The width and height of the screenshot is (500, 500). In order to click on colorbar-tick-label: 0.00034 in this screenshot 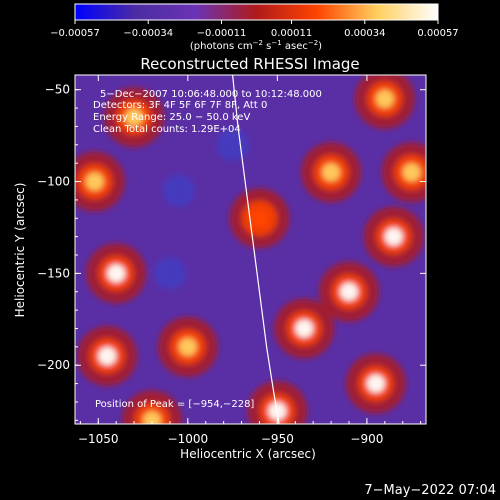, I will do `click(364, 33)`.